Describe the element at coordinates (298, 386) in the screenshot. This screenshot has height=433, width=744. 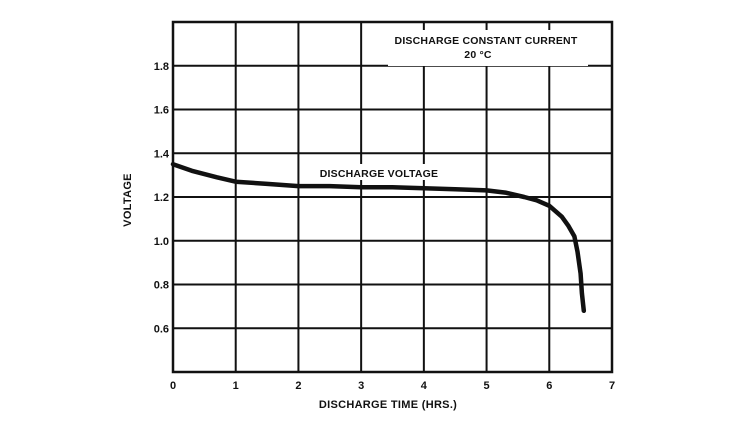
I see `x-tick-label: 2` at that location.